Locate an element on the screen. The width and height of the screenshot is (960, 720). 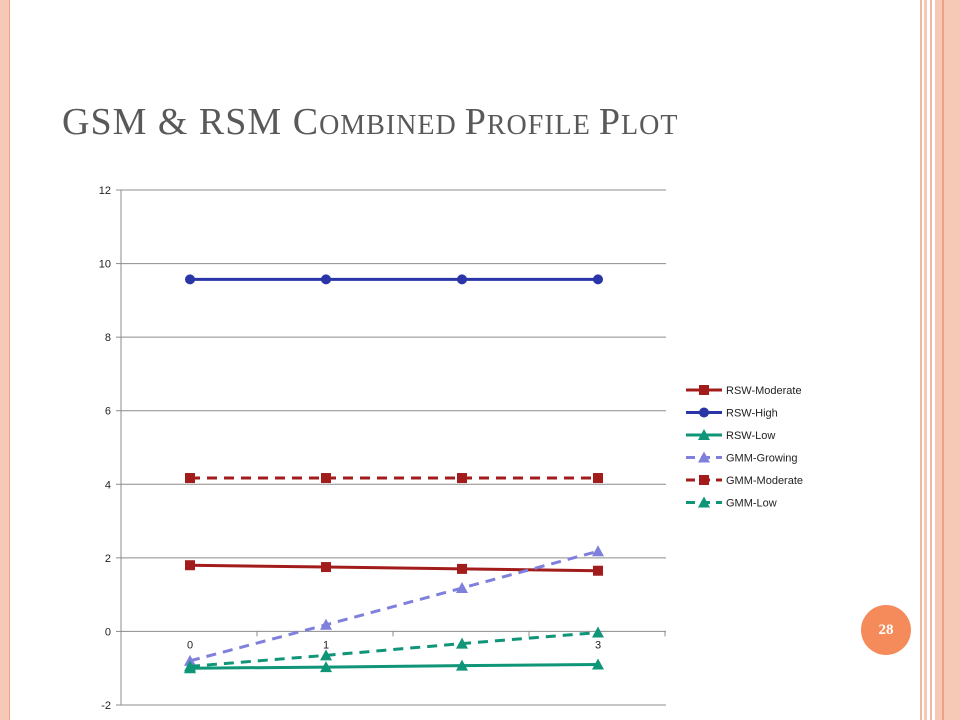
x-tick-label: 3 is located at coordinates (598, 645).